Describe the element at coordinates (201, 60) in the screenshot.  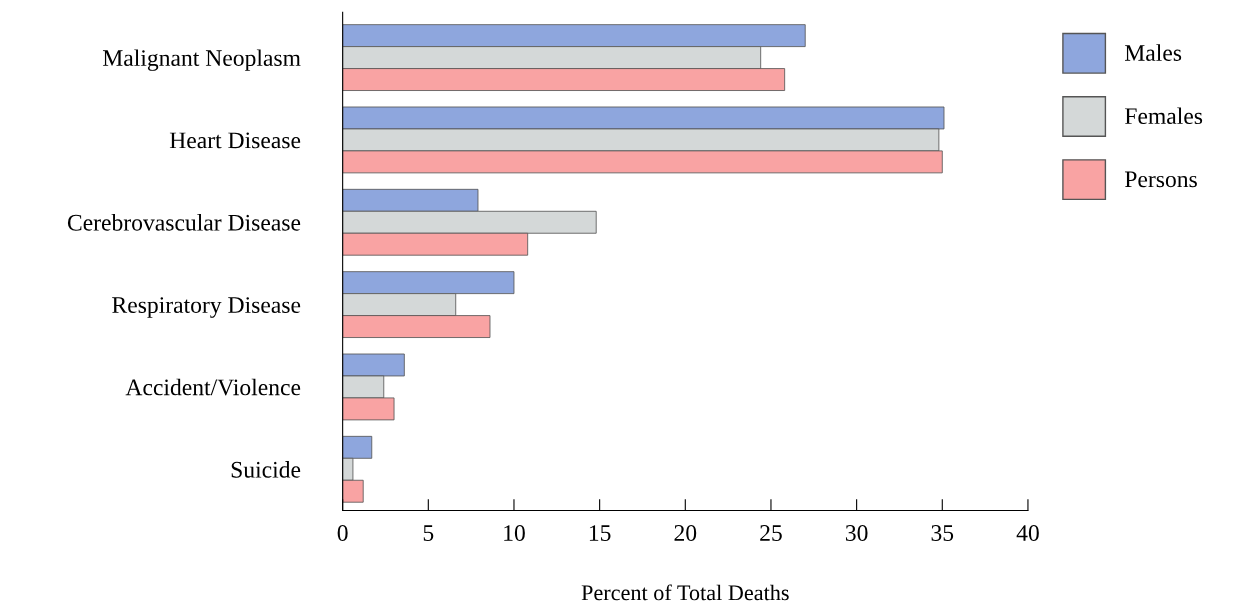
I see `y-tick-label: Malignant Neoplasm` at that location.